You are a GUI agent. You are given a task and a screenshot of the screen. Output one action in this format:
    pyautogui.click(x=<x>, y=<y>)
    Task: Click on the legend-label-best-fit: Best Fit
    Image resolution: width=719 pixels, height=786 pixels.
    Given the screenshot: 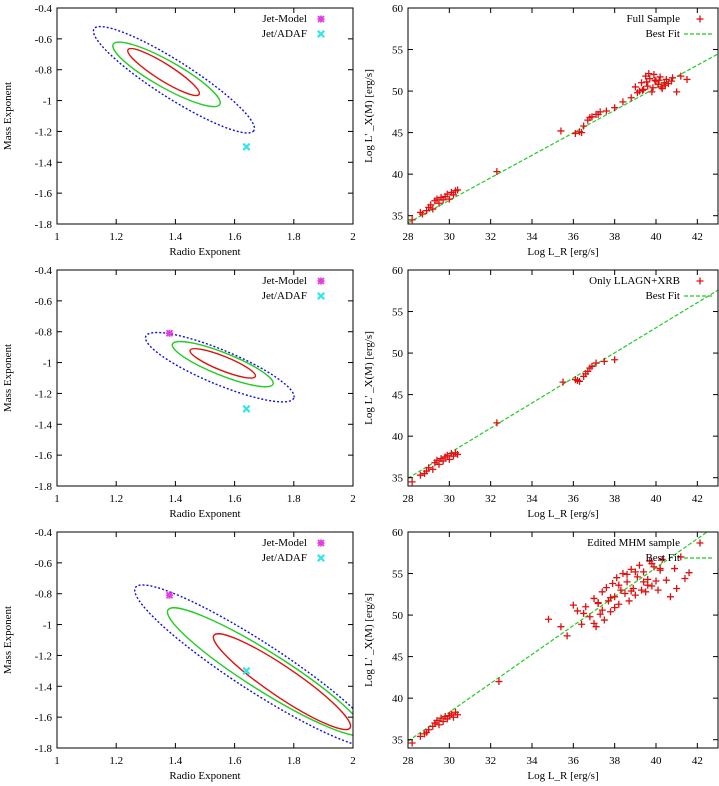 What is the action you would take?
    pyautogui.click(x=662, y=34)
    